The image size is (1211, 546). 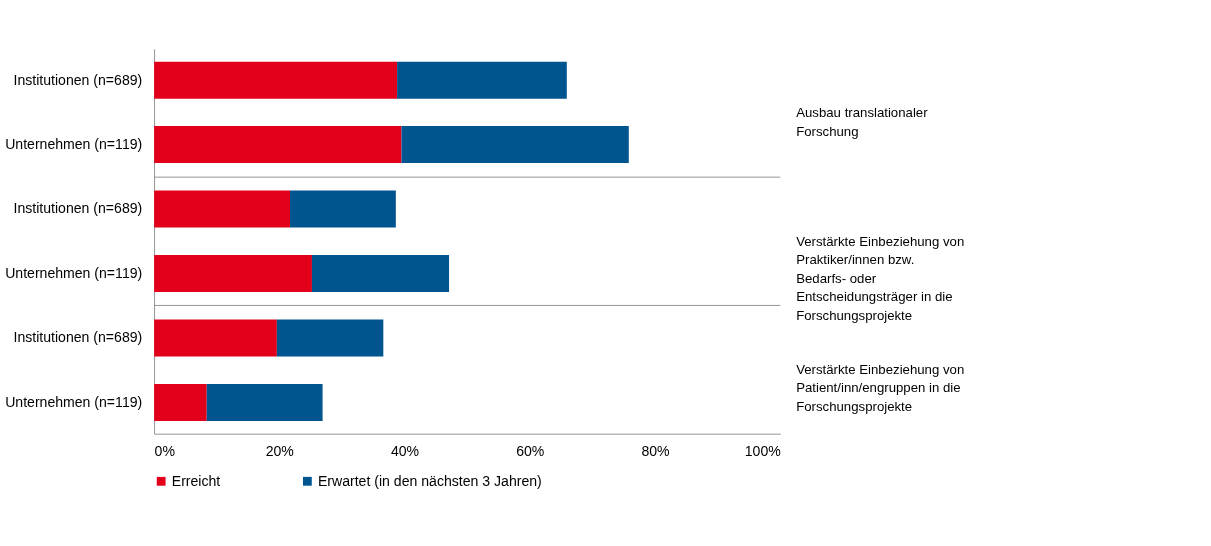 I want to click on legend-label: Erwartet (in den nächsten 3 Jahren), so click(x=429, y=480).